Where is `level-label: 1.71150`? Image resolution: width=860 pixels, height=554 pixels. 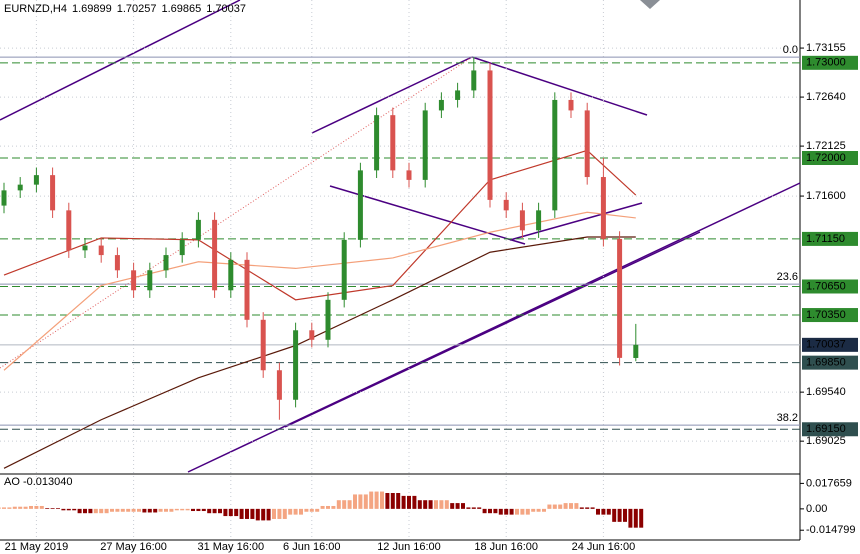
level-label: 1.71150 is located at coordinates (825, 239).